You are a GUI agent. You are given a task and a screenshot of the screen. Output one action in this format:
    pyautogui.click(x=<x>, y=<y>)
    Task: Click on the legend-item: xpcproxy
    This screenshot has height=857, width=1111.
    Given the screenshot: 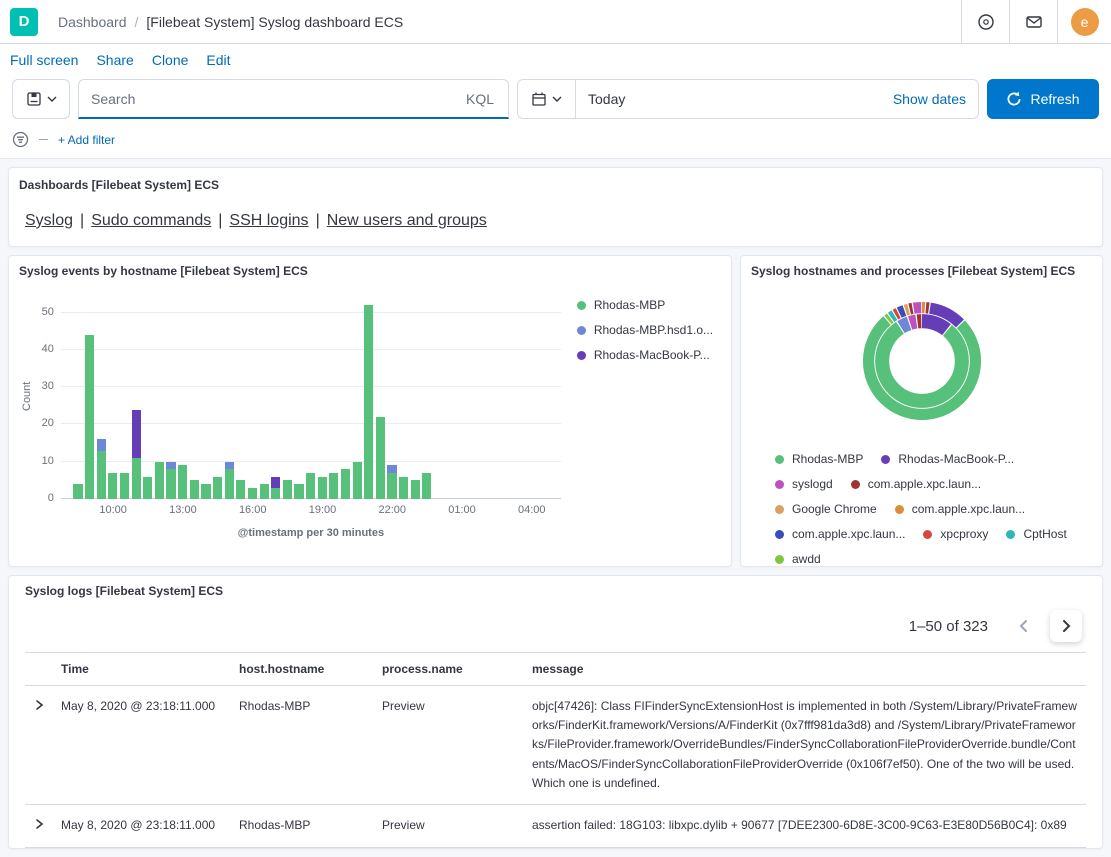 What is the action you would take?
    pyautogui.click(x=955, y=534)
    